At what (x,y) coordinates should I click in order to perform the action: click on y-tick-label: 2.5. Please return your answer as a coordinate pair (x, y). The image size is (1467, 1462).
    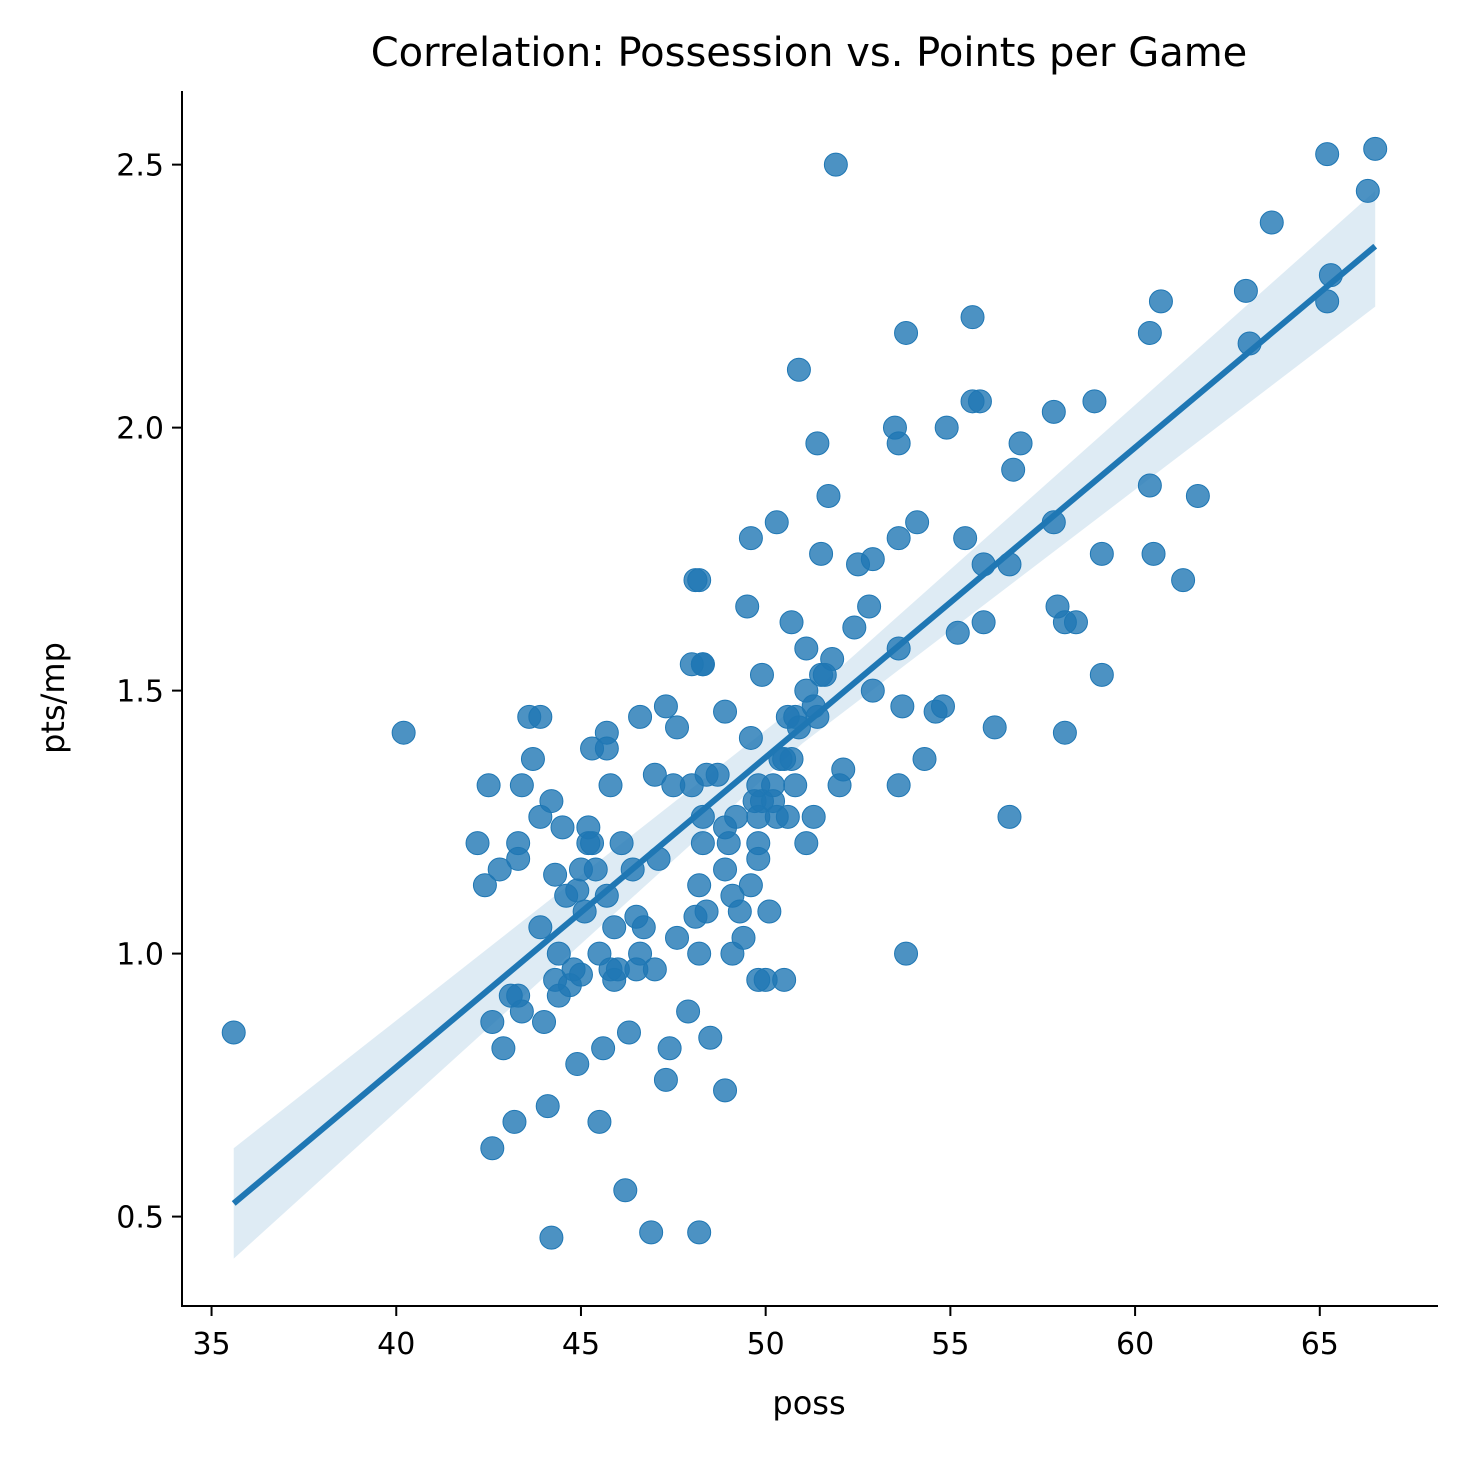
    Looking at the image, I should click on (140, 166).